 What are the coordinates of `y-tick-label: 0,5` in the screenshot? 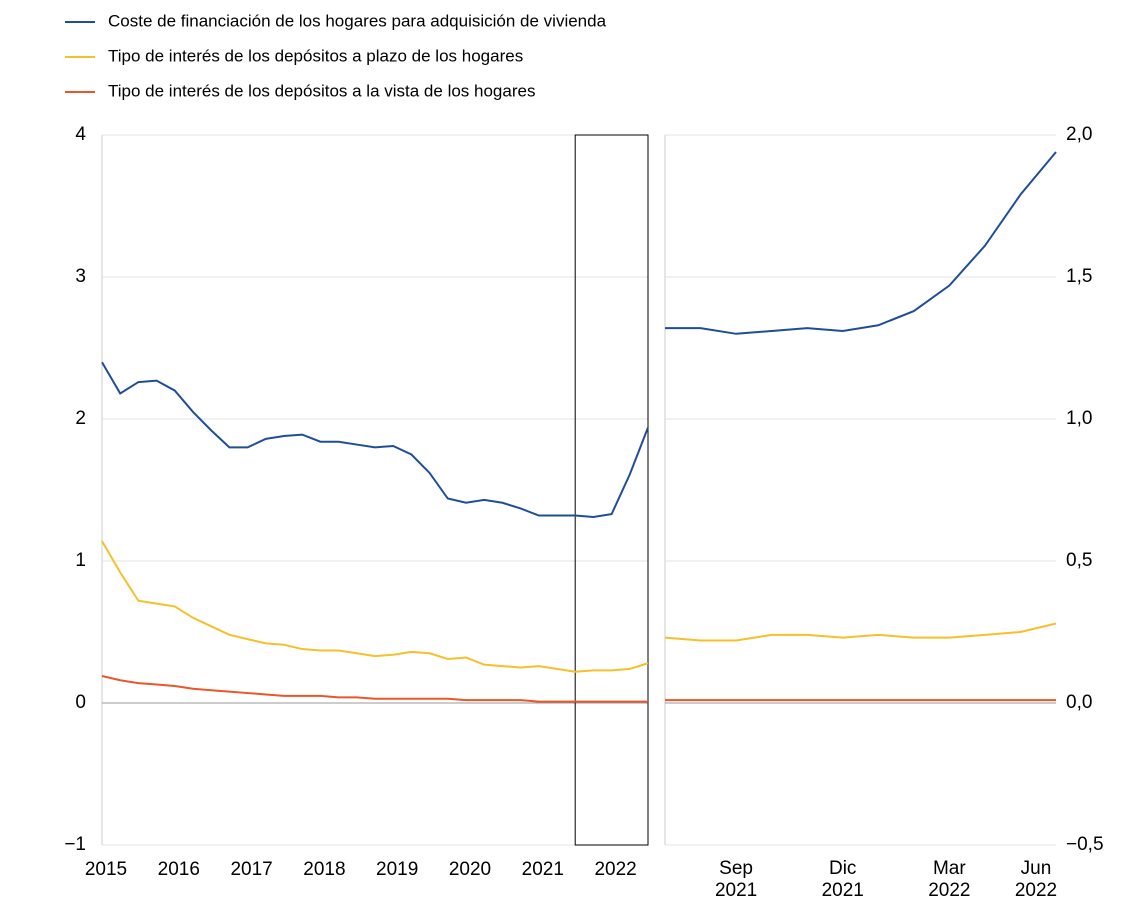 It's located at (1079, 560).